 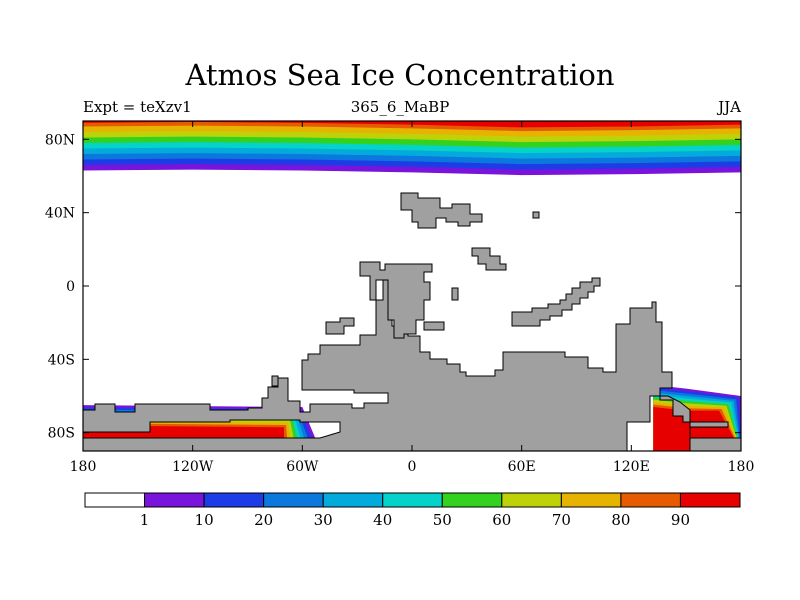 I want to click on chart-title: Atmos Sea Ice Concentration, so click(x=400, y=75).